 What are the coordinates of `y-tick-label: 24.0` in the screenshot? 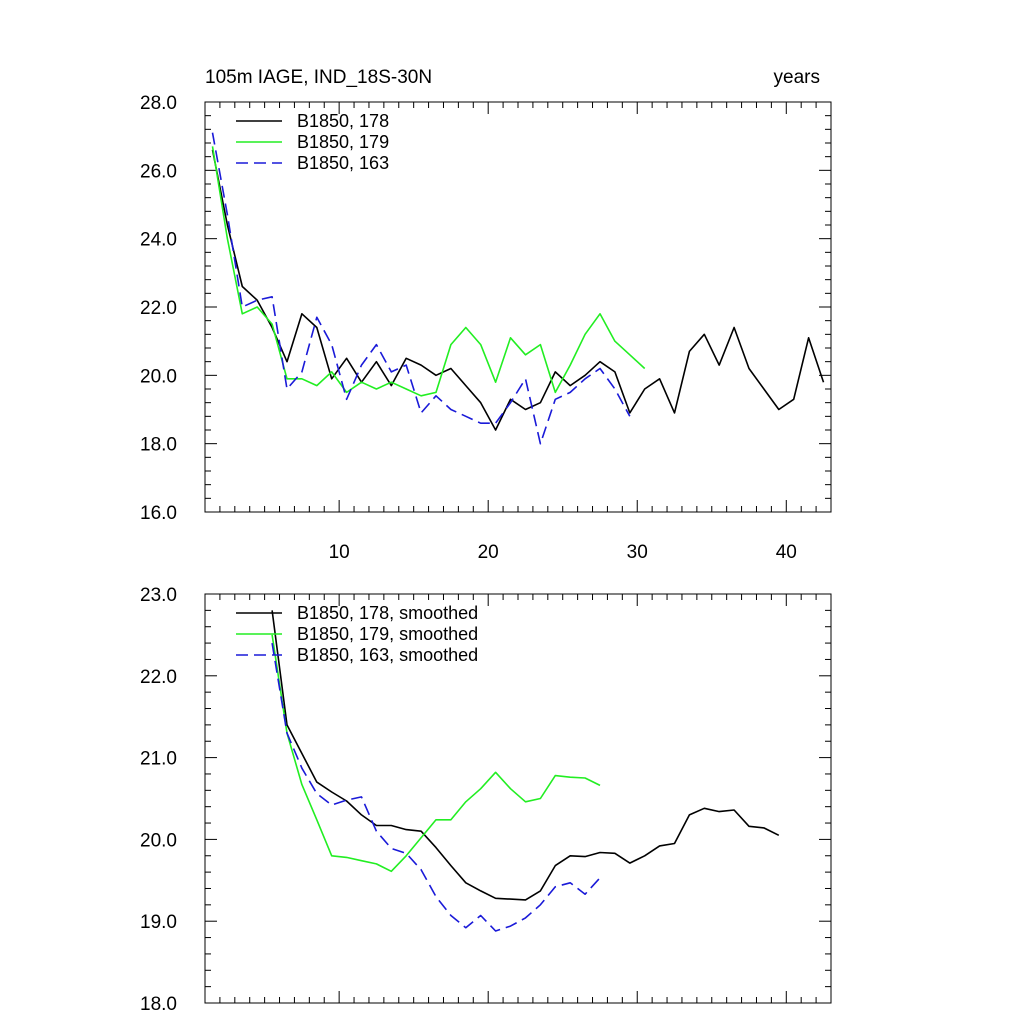 It's located at (158, 240).